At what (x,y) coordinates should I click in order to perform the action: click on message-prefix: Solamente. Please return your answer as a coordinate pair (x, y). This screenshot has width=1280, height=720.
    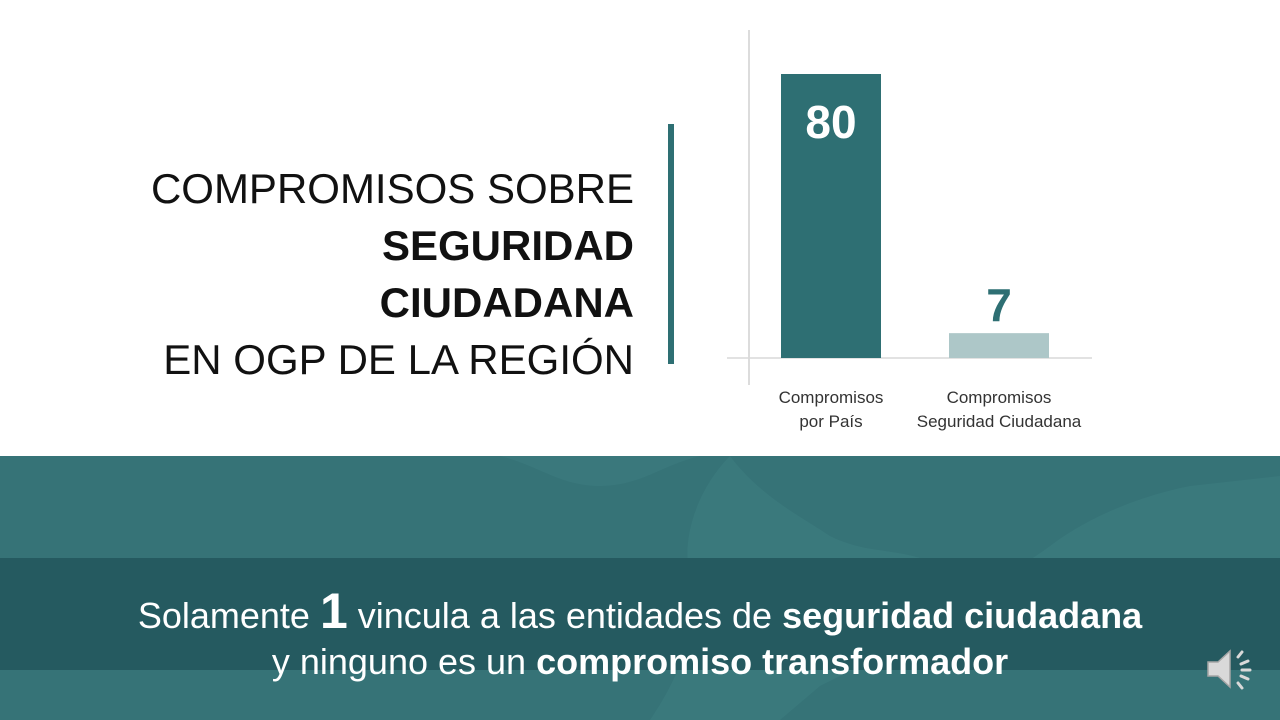
    Looking at the image, I should click on (228, 615).